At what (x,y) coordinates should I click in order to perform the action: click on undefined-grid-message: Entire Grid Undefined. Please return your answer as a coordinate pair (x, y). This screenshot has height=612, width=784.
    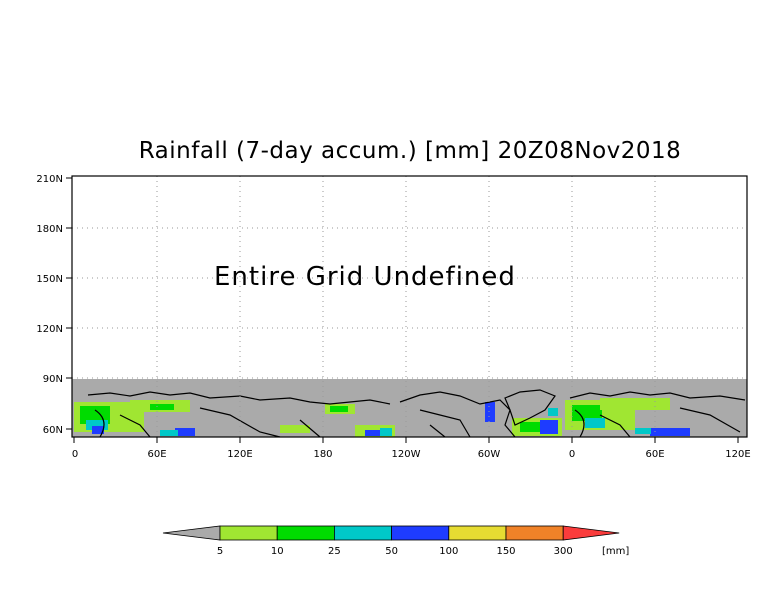
    Looking at the image, I should click on (365, 277).